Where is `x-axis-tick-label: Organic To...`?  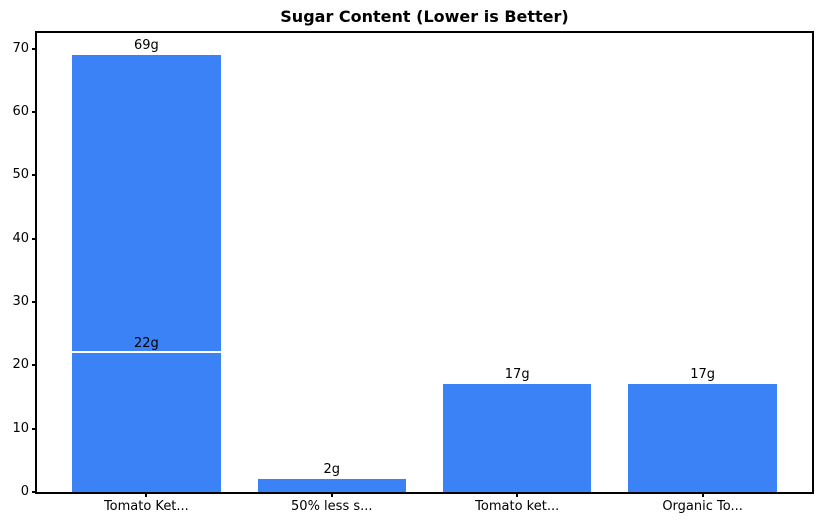 x-axis-tick-label: Organic To... is located at coordinates (702, 506).